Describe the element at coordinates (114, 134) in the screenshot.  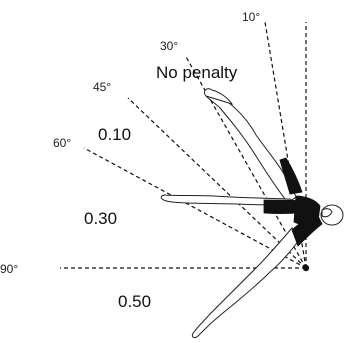
I see `penalty-label-010: 0.10` at that location.